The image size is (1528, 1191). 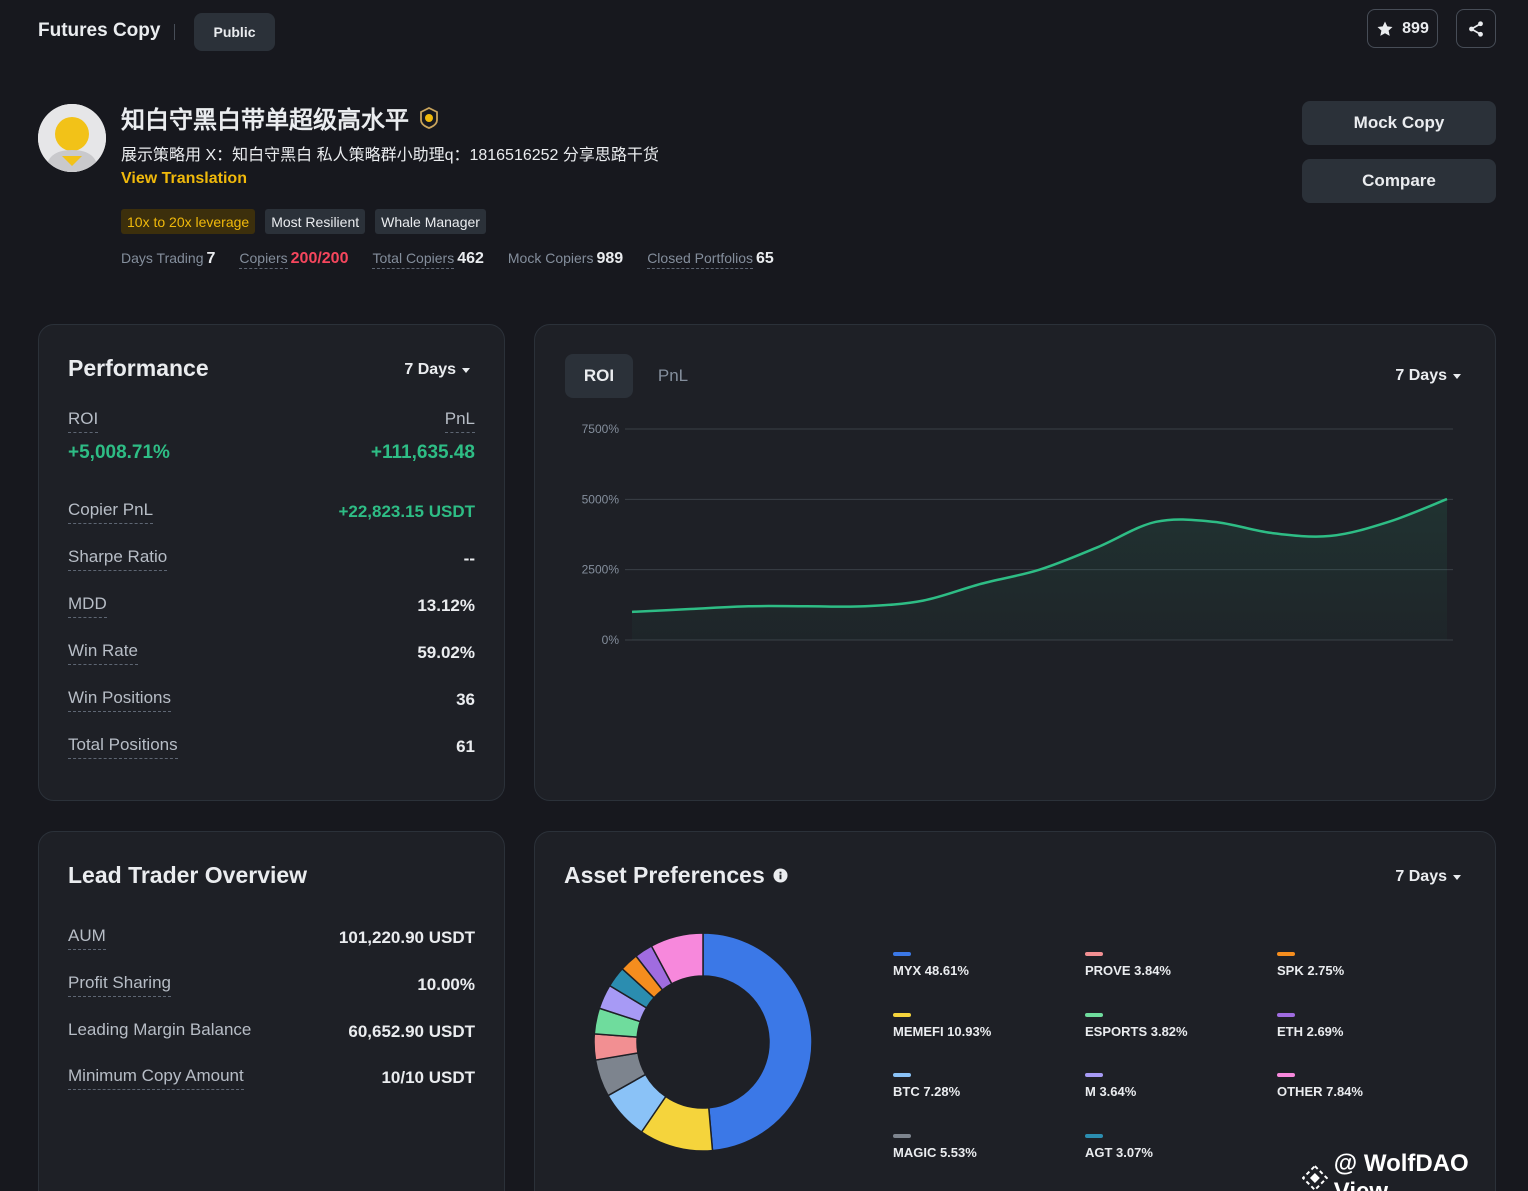 I want to click on total-positions-label: Total Positions, so click(x=123, y=747).